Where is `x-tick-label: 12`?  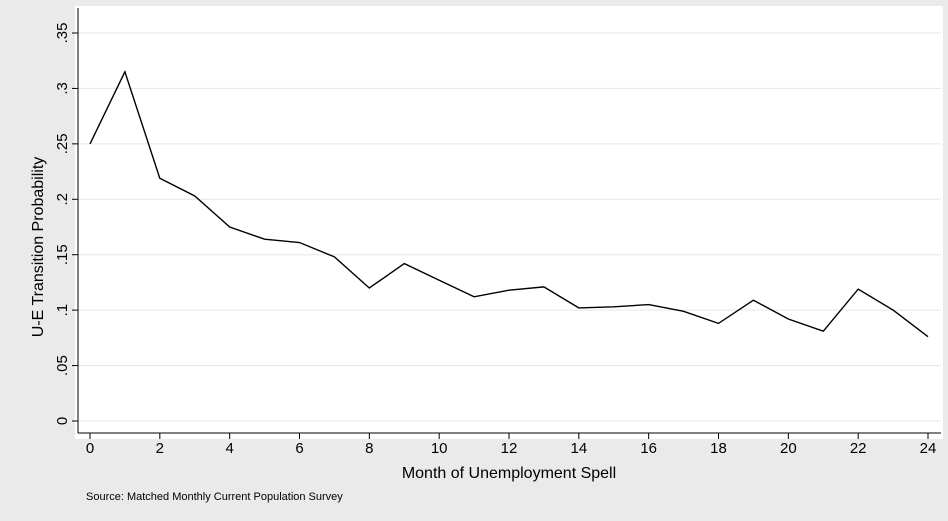 x-tick-label: 12 is located at coordinates (509, 448).